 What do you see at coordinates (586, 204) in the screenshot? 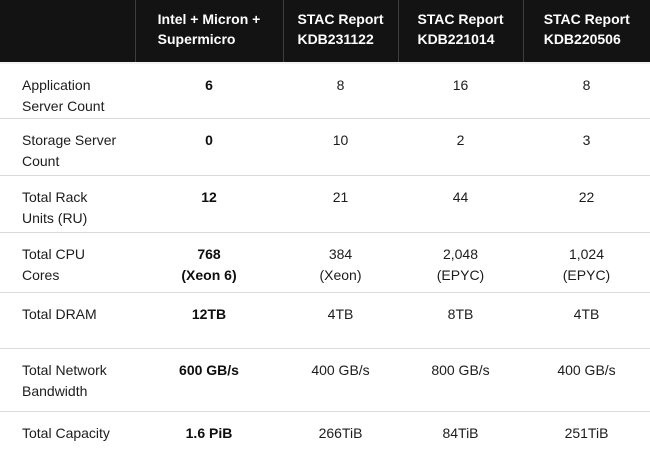
I see `cell-value: 22` at bounding box center [586, 204].